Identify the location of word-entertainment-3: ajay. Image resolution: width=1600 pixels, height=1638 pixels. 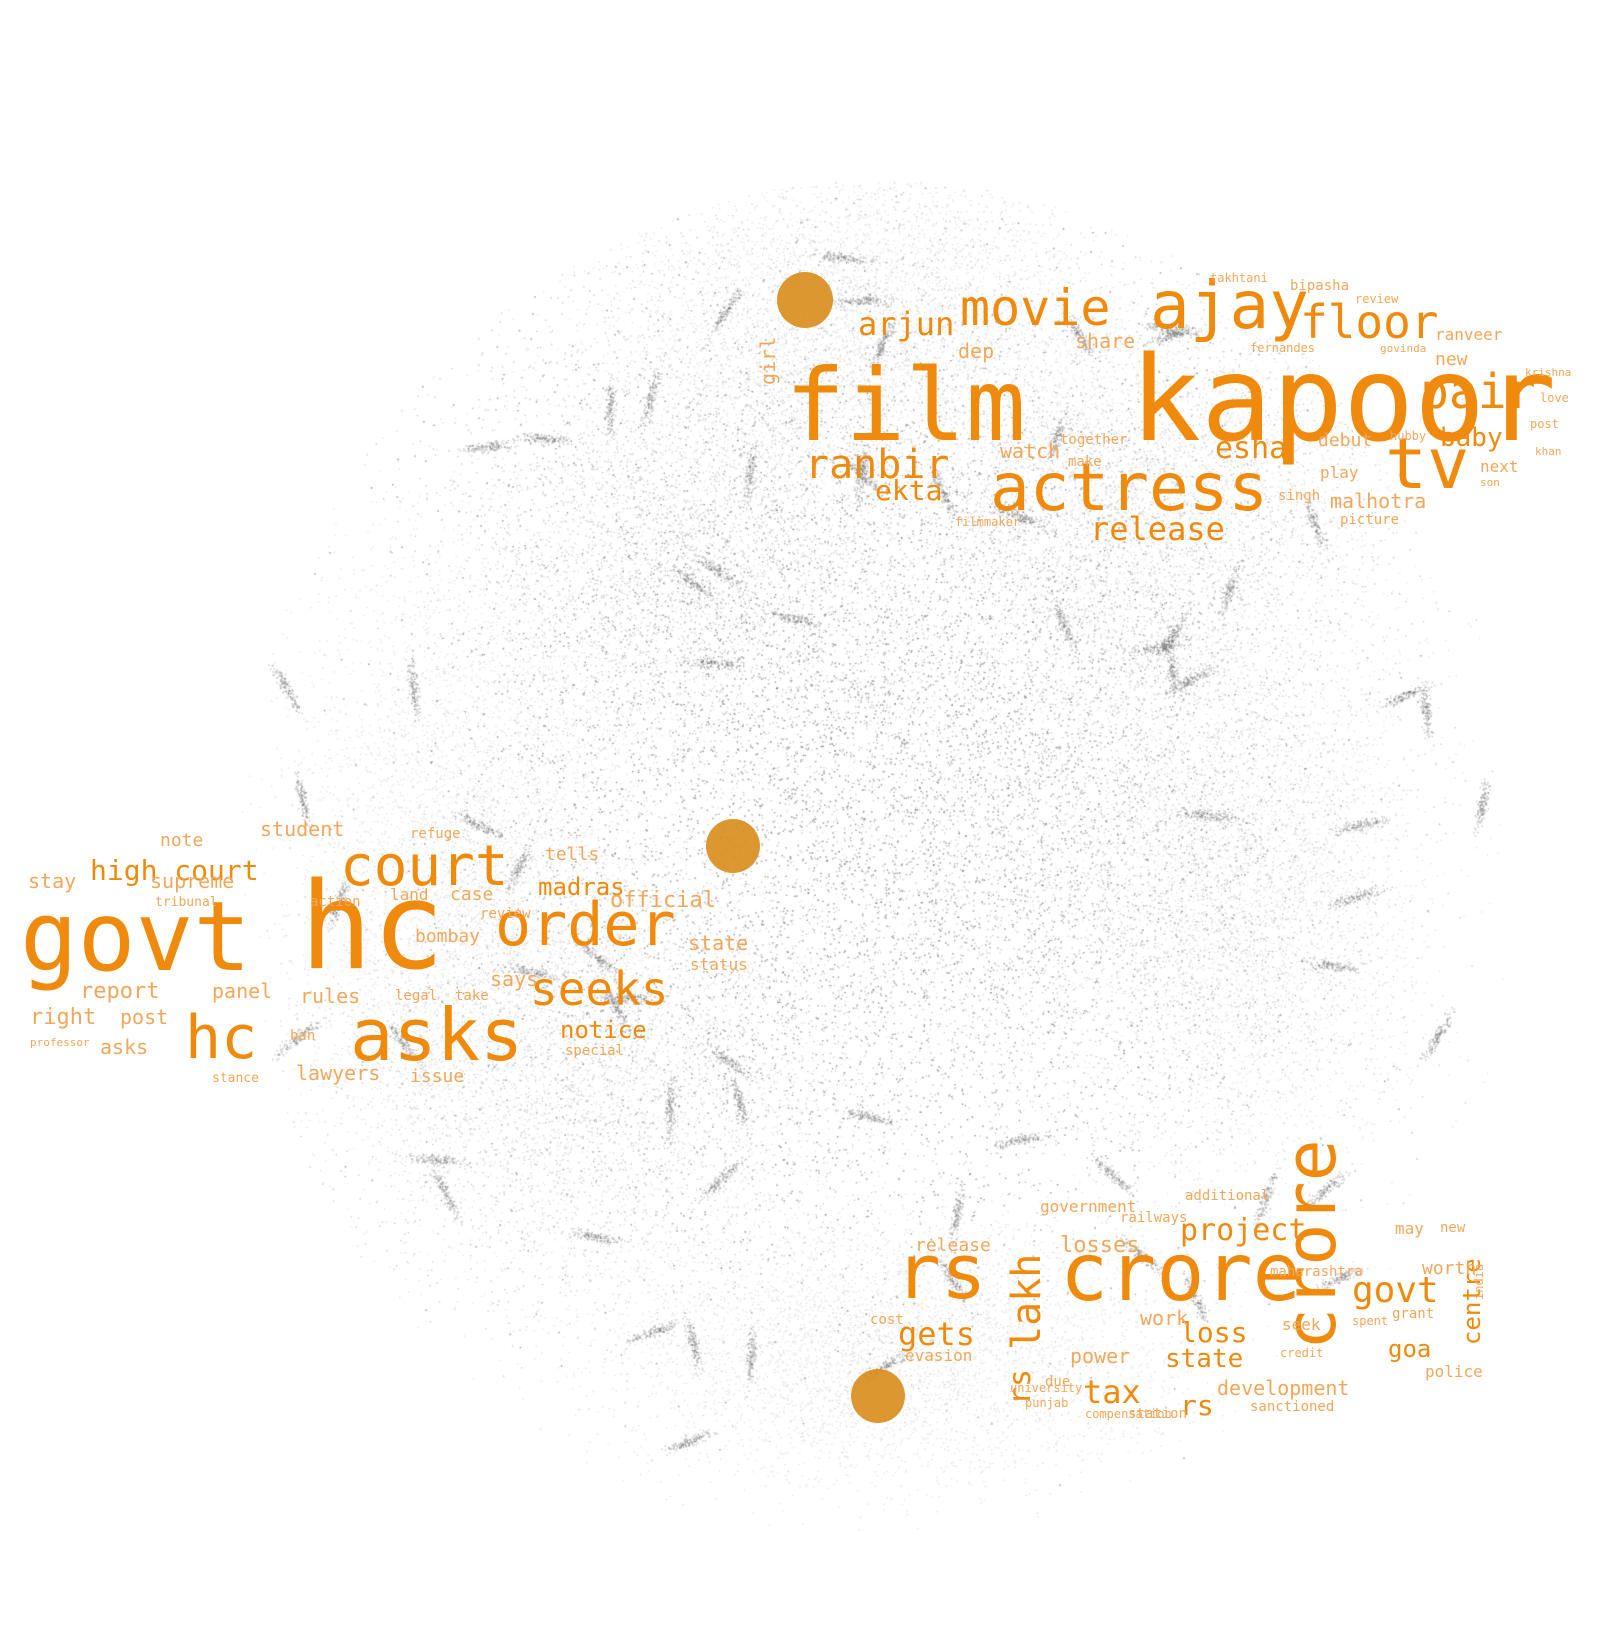
(1229, 305).